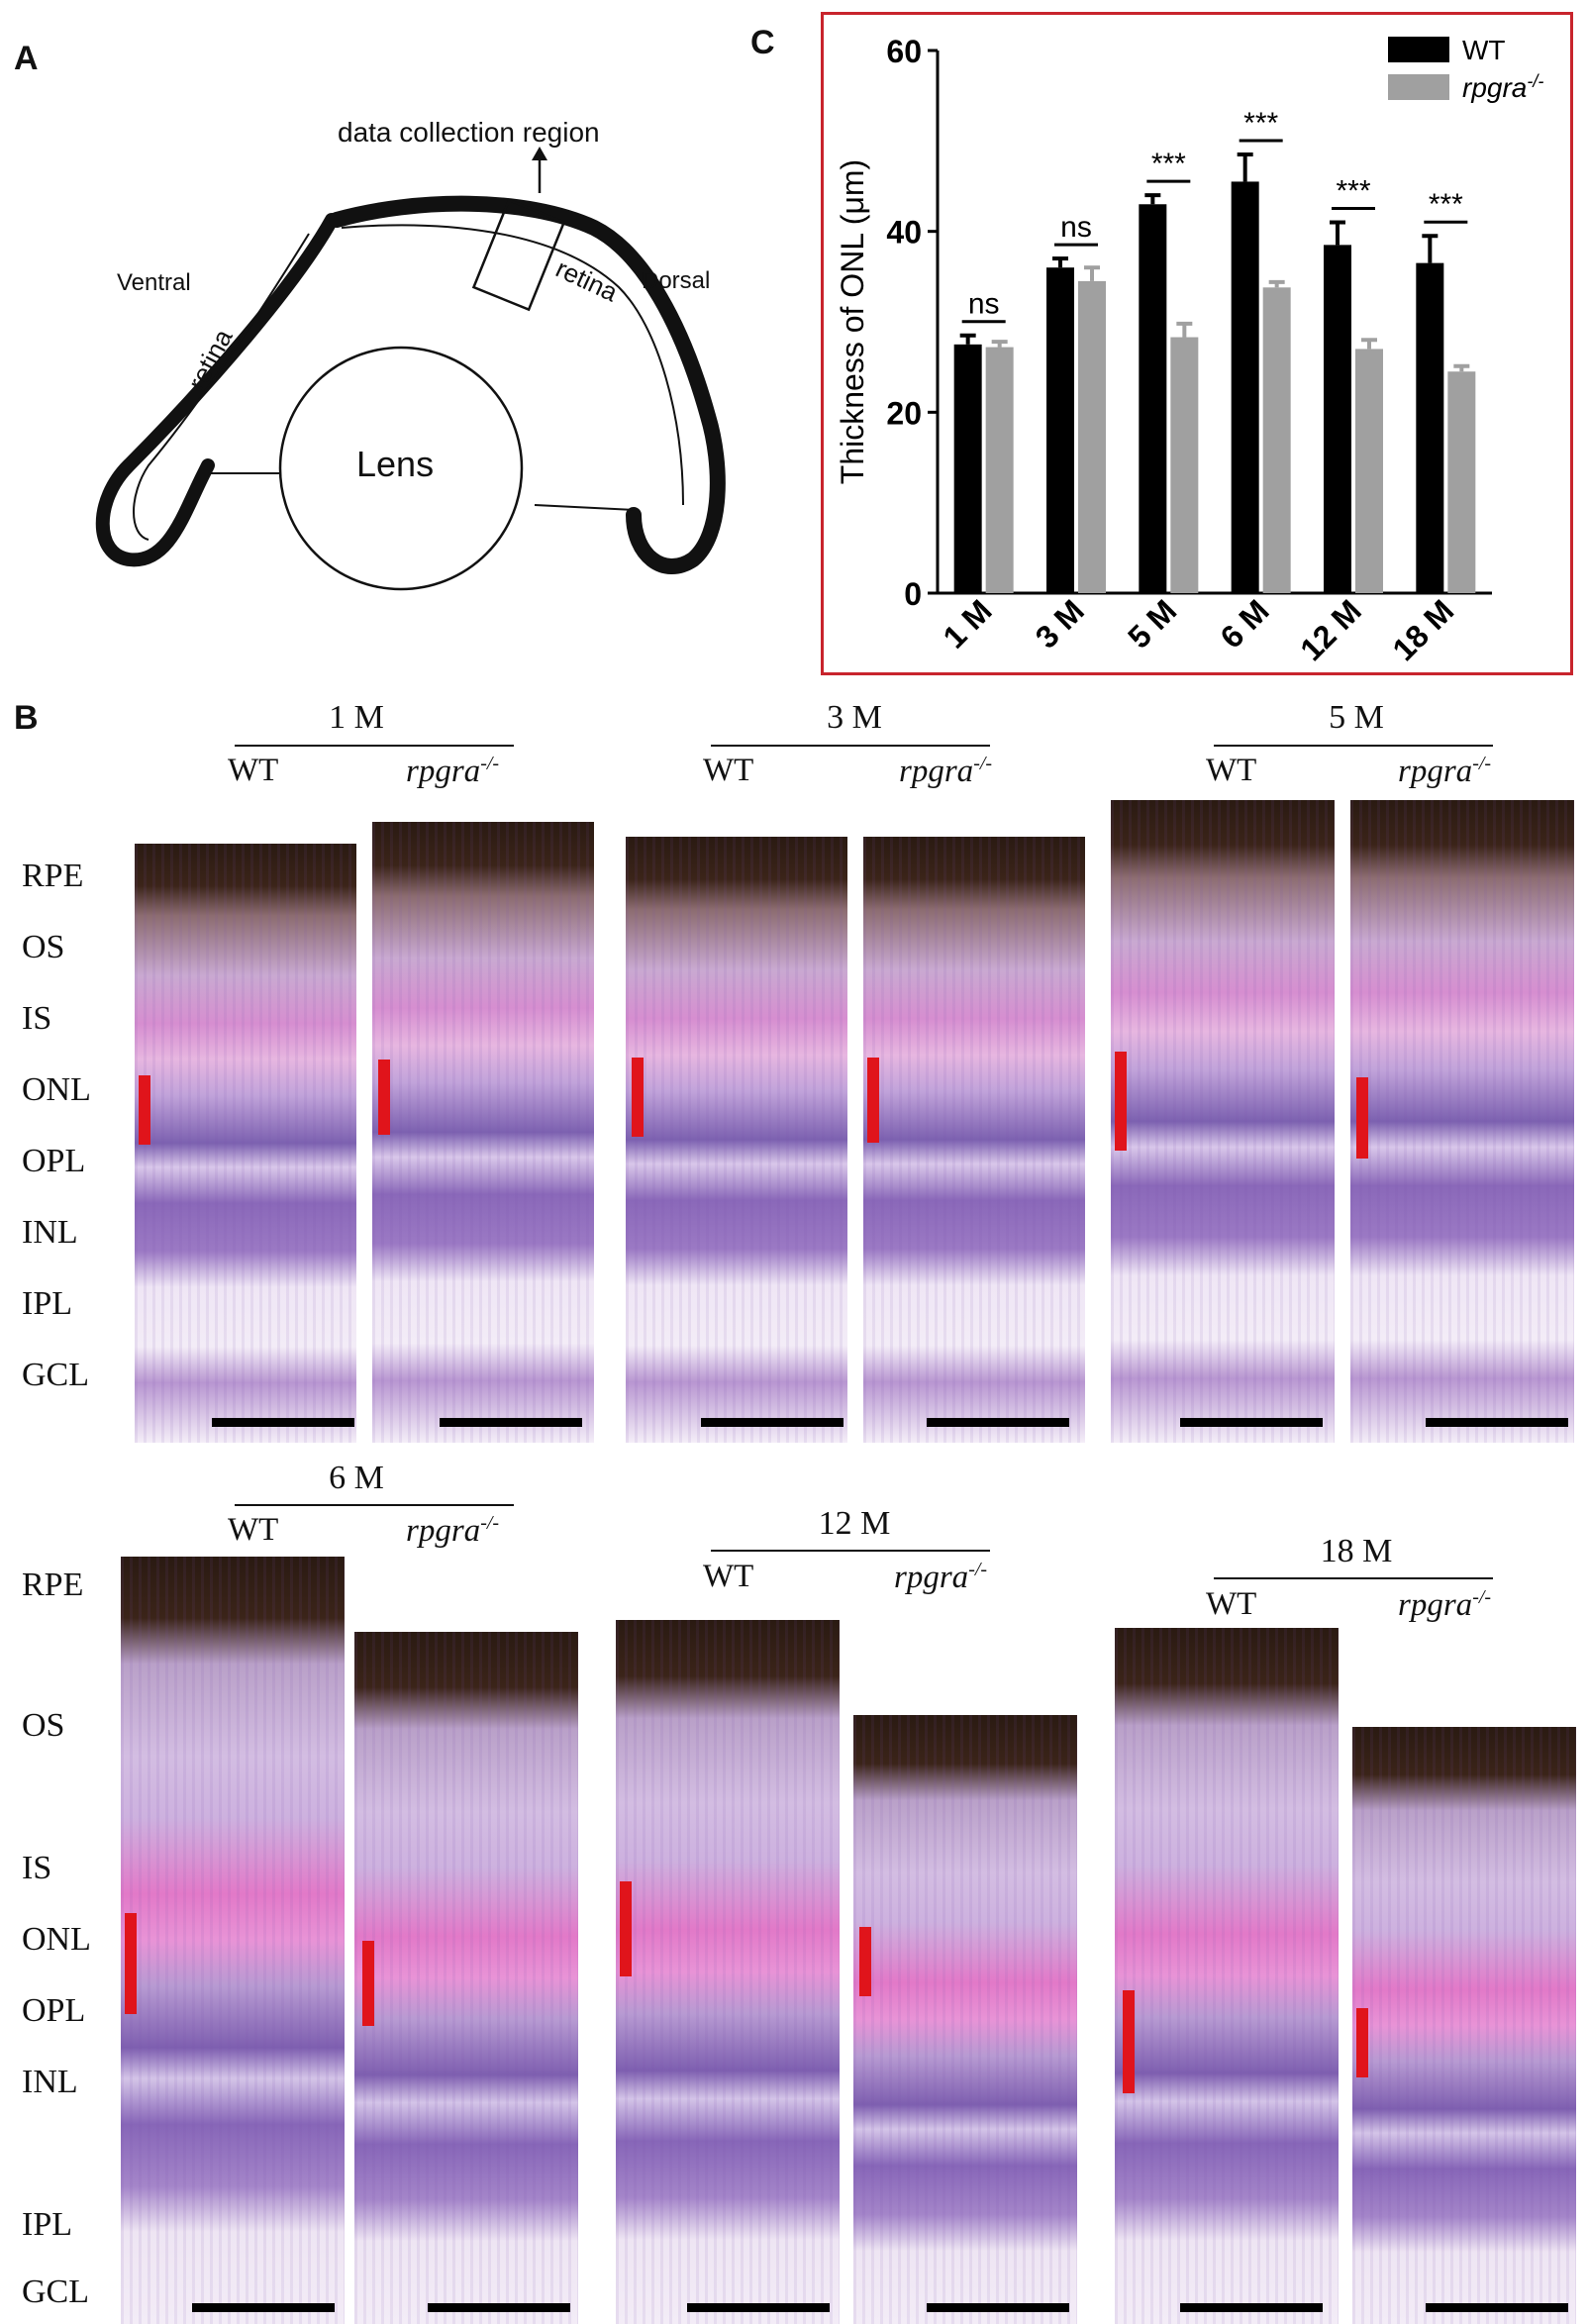 The width and height of the screenshot is (1588, 2324). What do you see at coordinates (1353, 1578) in the screenshot?
I see `timepoint-18m-line` at bounding box center [1353, 1578].